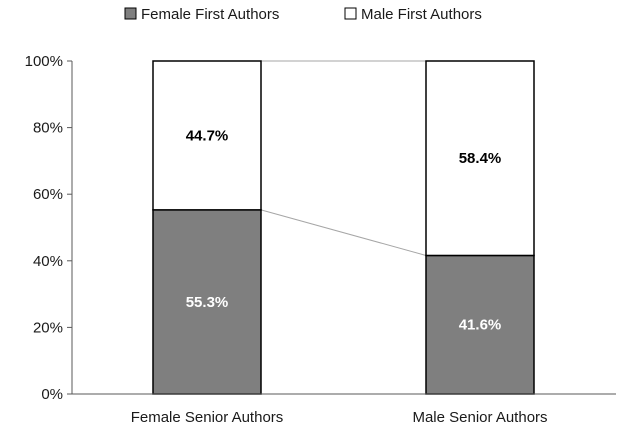  I want to click on y-axis: 0% 20% 40% 60% 80% 100%, so click(49, 228).